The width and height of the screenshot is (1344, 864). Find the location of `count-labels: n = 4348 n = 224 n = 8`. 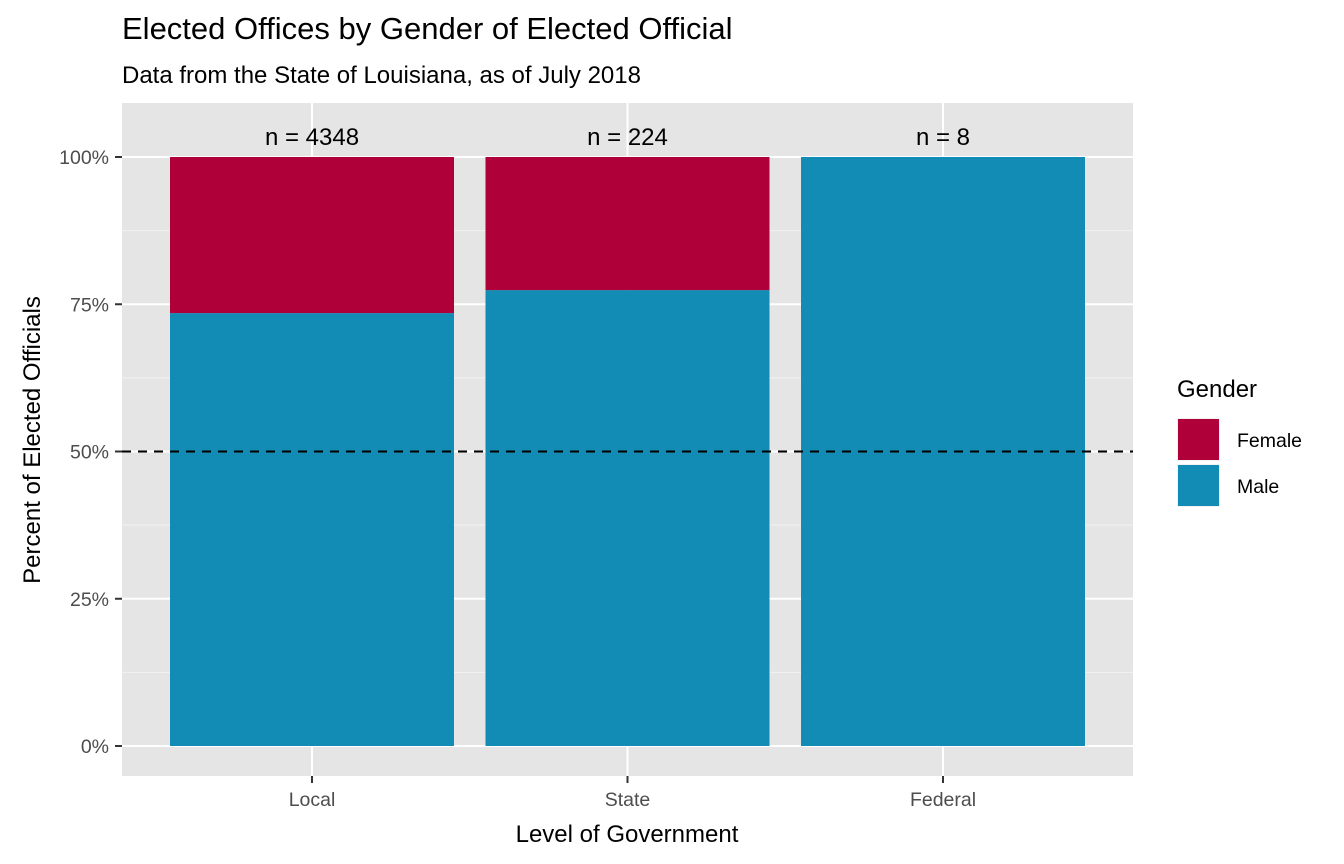

count-labels: n = 4348 n = 224 n = 8 is located at coordinates (617, 137).